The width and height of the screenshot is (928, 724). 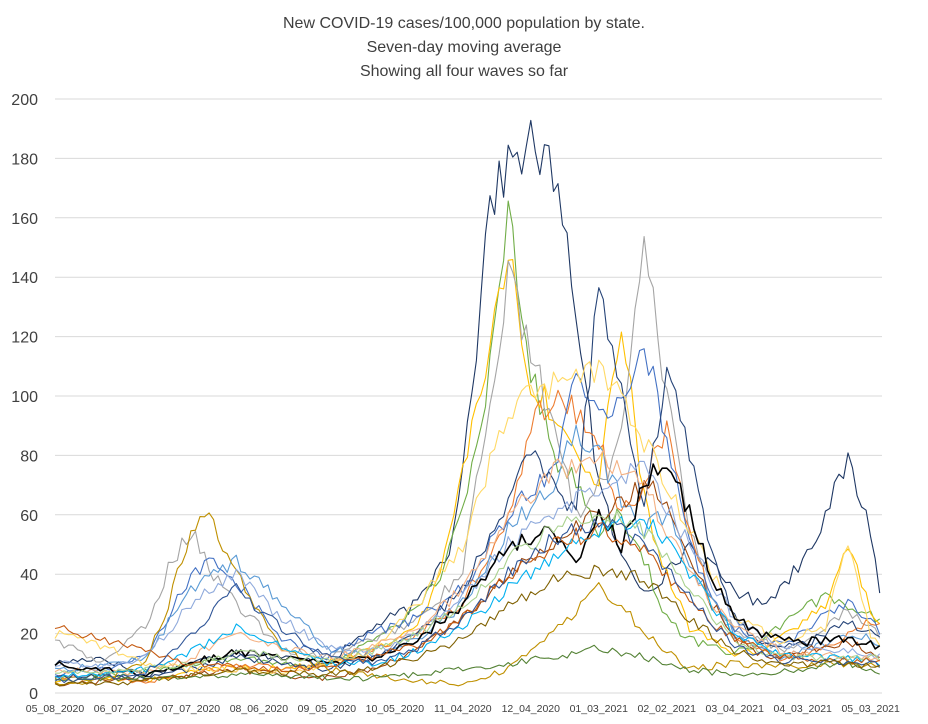 I want to click on y-tick-label: 60, so click(x=29, y=516).